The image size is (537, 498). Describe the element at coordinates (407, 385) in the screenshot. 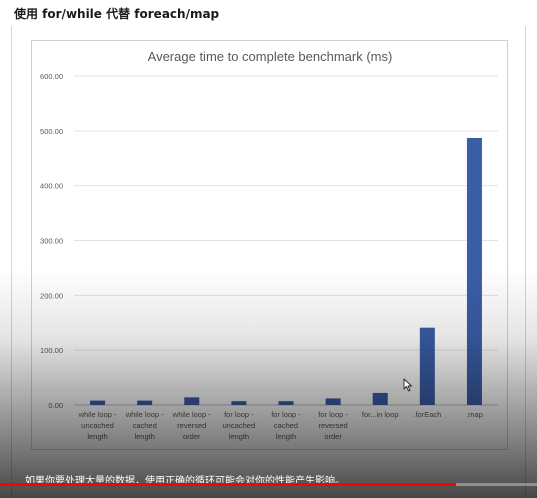

I see `arrow-cursor-icon` at that location.